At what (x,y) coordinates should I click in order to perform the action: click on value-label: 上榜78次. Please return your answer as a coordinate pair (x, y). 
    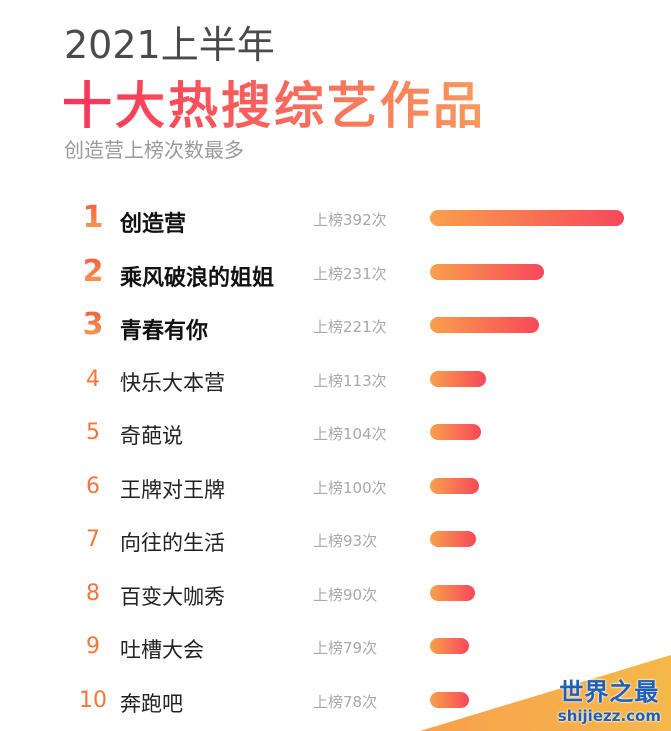
    Looking at the image, I should click on (345, 701).